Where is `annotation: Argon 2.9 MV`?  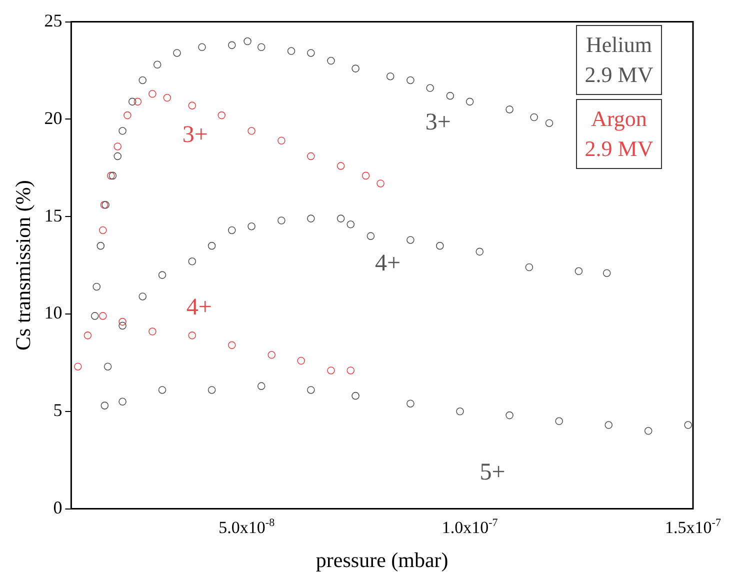 annotation: Argon 2.9 MV is located at coordinates (619, 134).